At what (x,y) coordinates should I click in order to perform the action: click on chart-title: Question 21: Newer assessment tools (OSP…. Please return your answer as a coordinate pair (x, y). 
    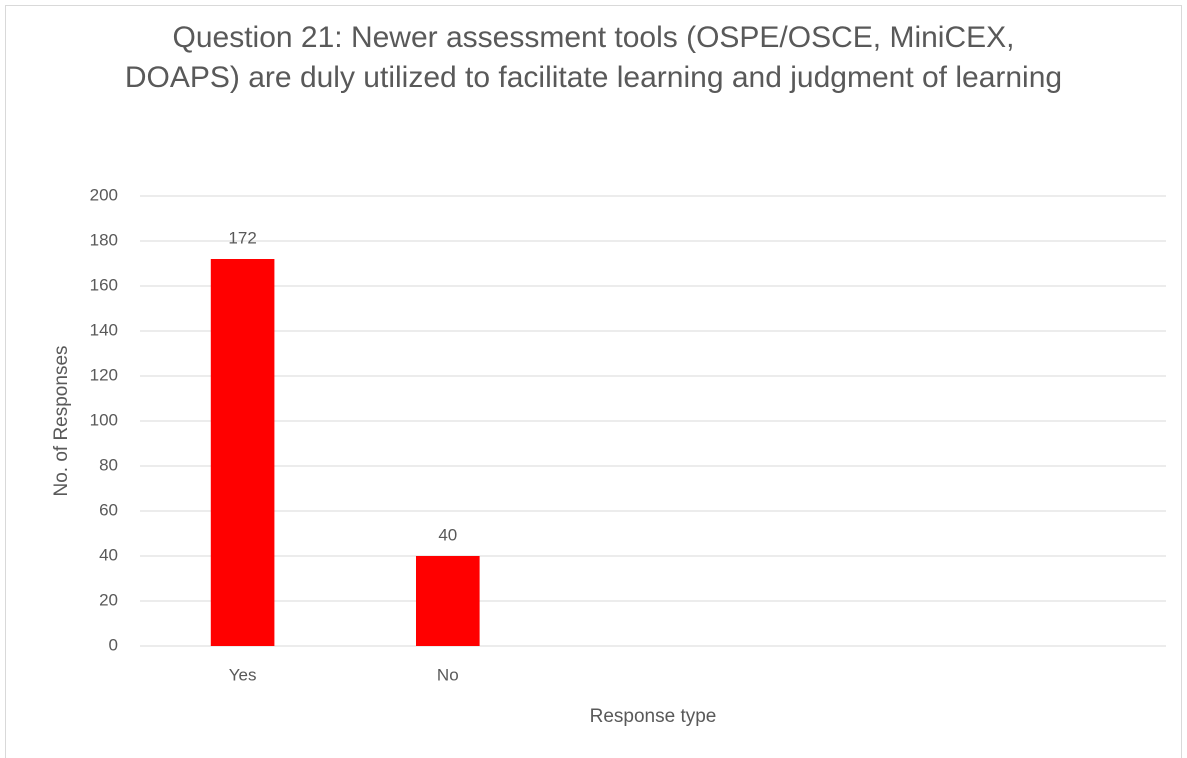
    Looking at the image, I should click on (593, 57).